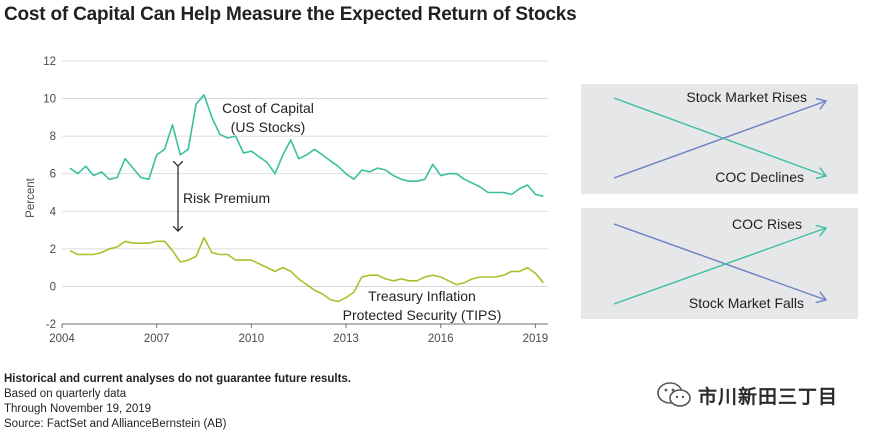  What do you see at coordinates (252, 339) in the screenshot?
I see `x-tick-label: 2010` at bounding box center [252, 339].